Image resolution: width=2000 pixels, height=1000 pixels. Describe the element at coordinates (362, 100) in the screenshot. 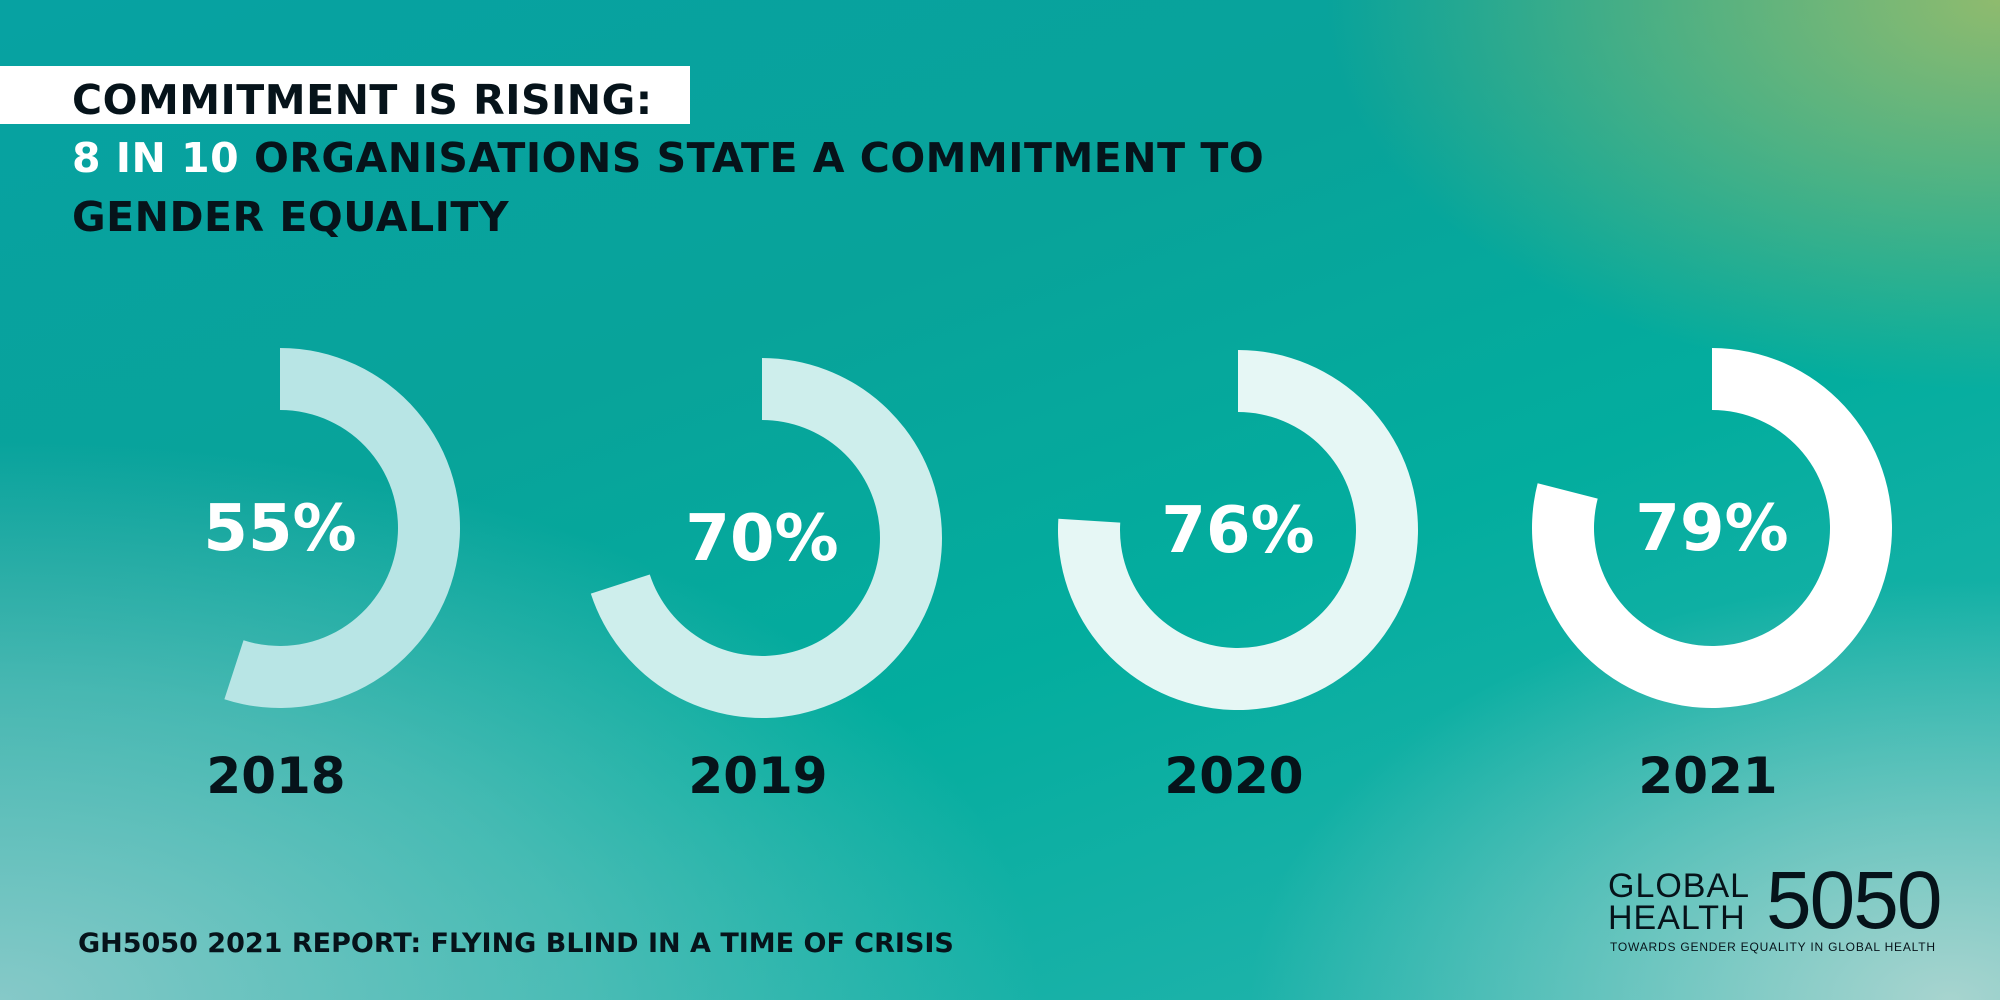

I see `headline-line-1: COMMITMENT IS RISING:` at that location.